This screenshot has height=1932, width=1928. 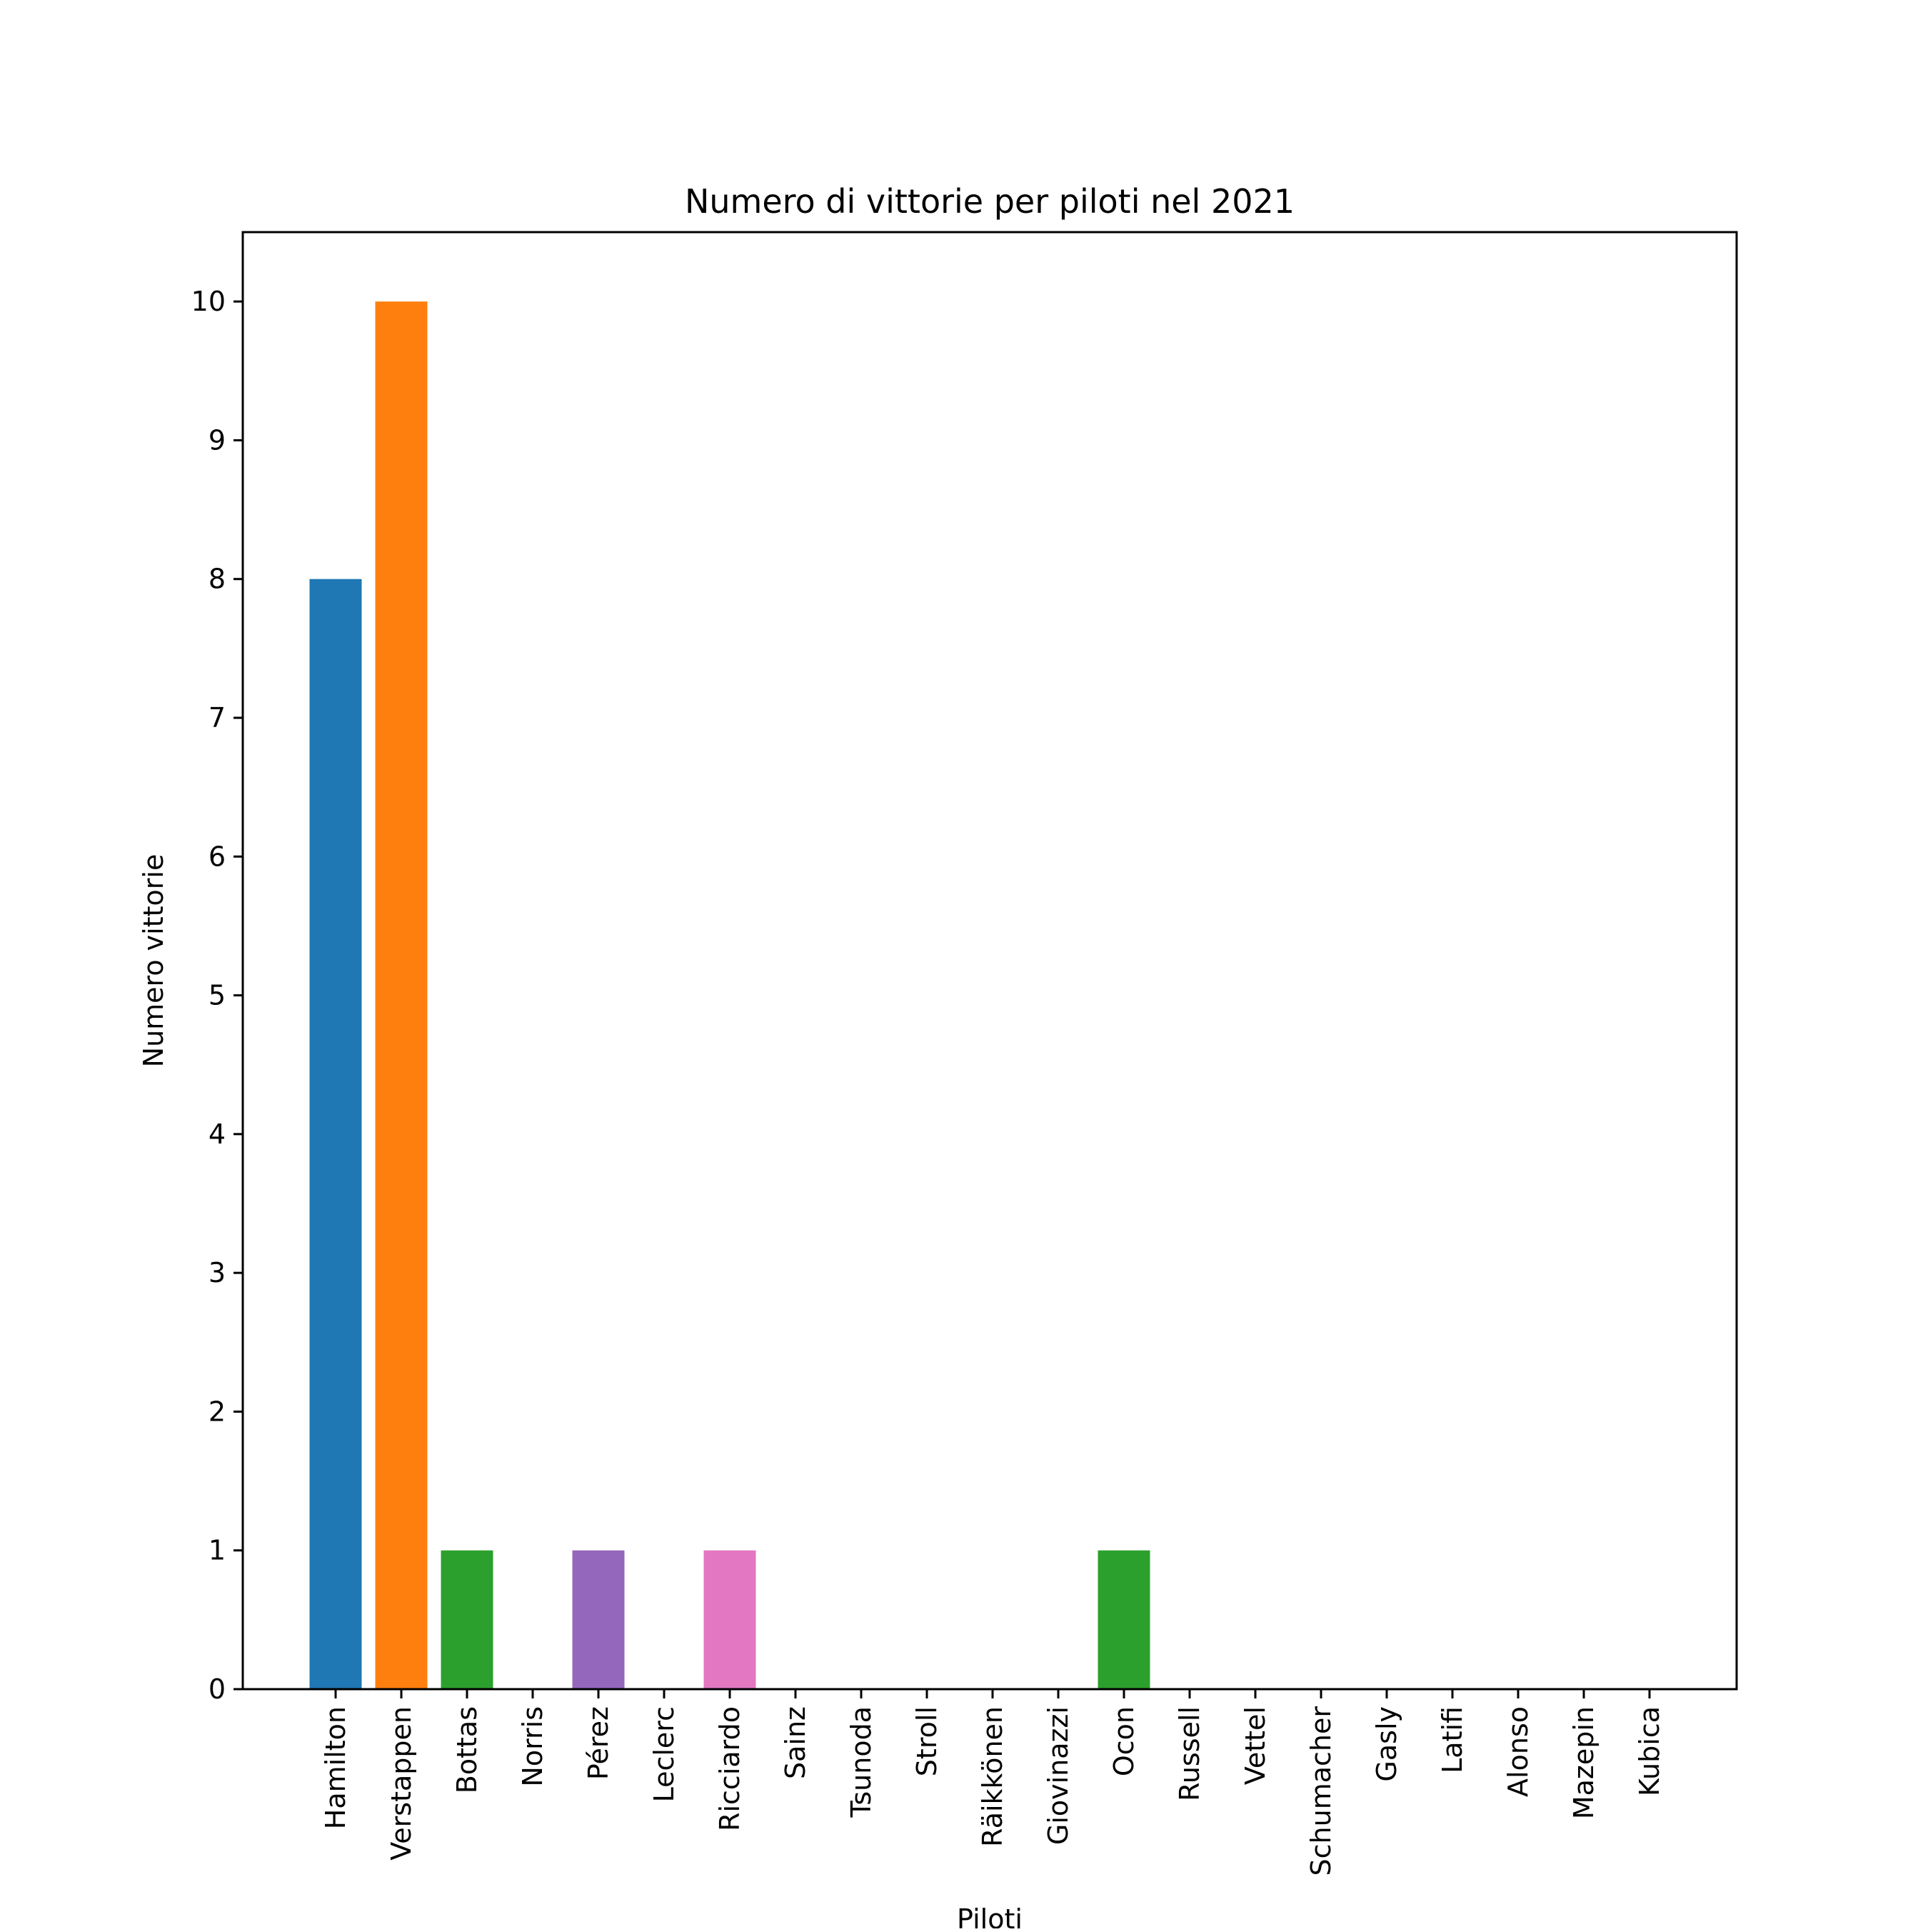 What do you see at coordinates (729, 1619) in the screenshot?
I see `bar-ricciardo` at bounding box center [729, 1619].